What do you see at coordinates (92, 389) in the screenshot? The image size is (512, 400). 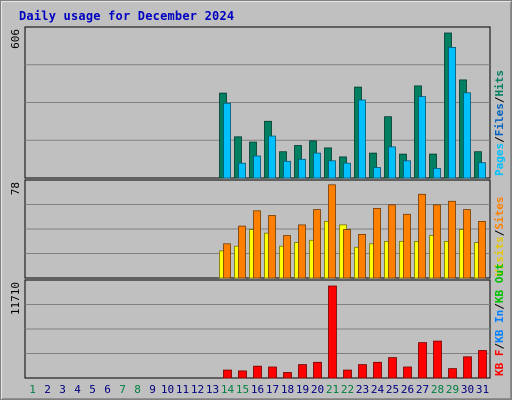 I see `x-tick-label-day-5: 5` at bounding box center [92, 389].